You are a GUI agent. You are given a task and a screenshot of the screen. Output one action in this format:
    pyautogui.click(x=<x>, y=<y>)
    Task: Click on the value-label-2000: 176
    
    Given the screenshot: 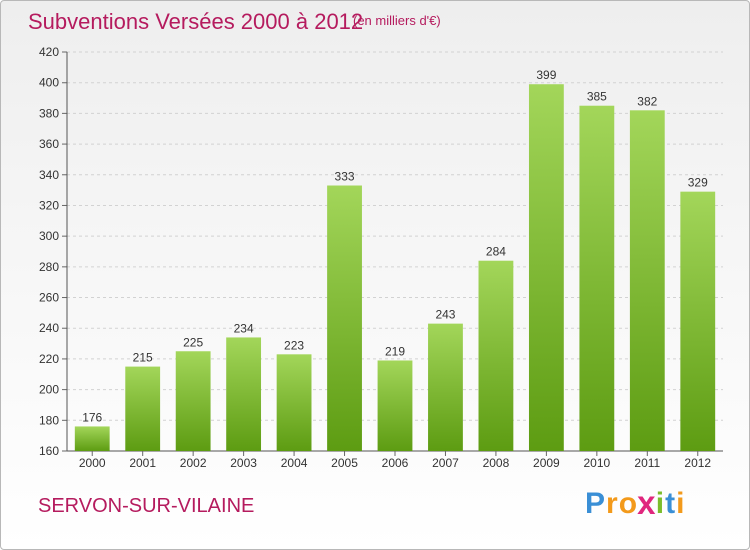 What is the action you would take?
    pyautogui.click(x=92, y=417)
    